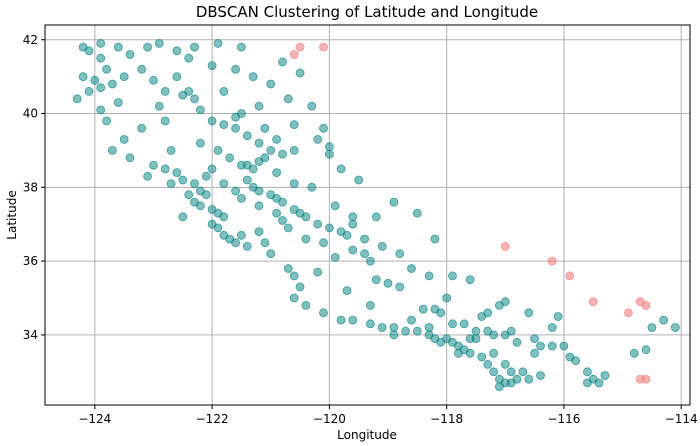 This screenshot has width=700, height=446. What do you see at coordinates (446, 419) in the screenshot?
I see `x-tick-label: −118` at bounding box center [446, 419].